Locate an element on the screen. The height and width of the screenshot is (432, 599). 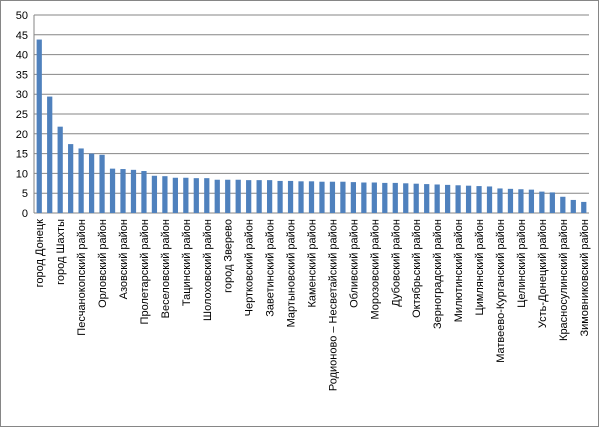
y-tick-label: 30 is located at coordinates (22, 95).